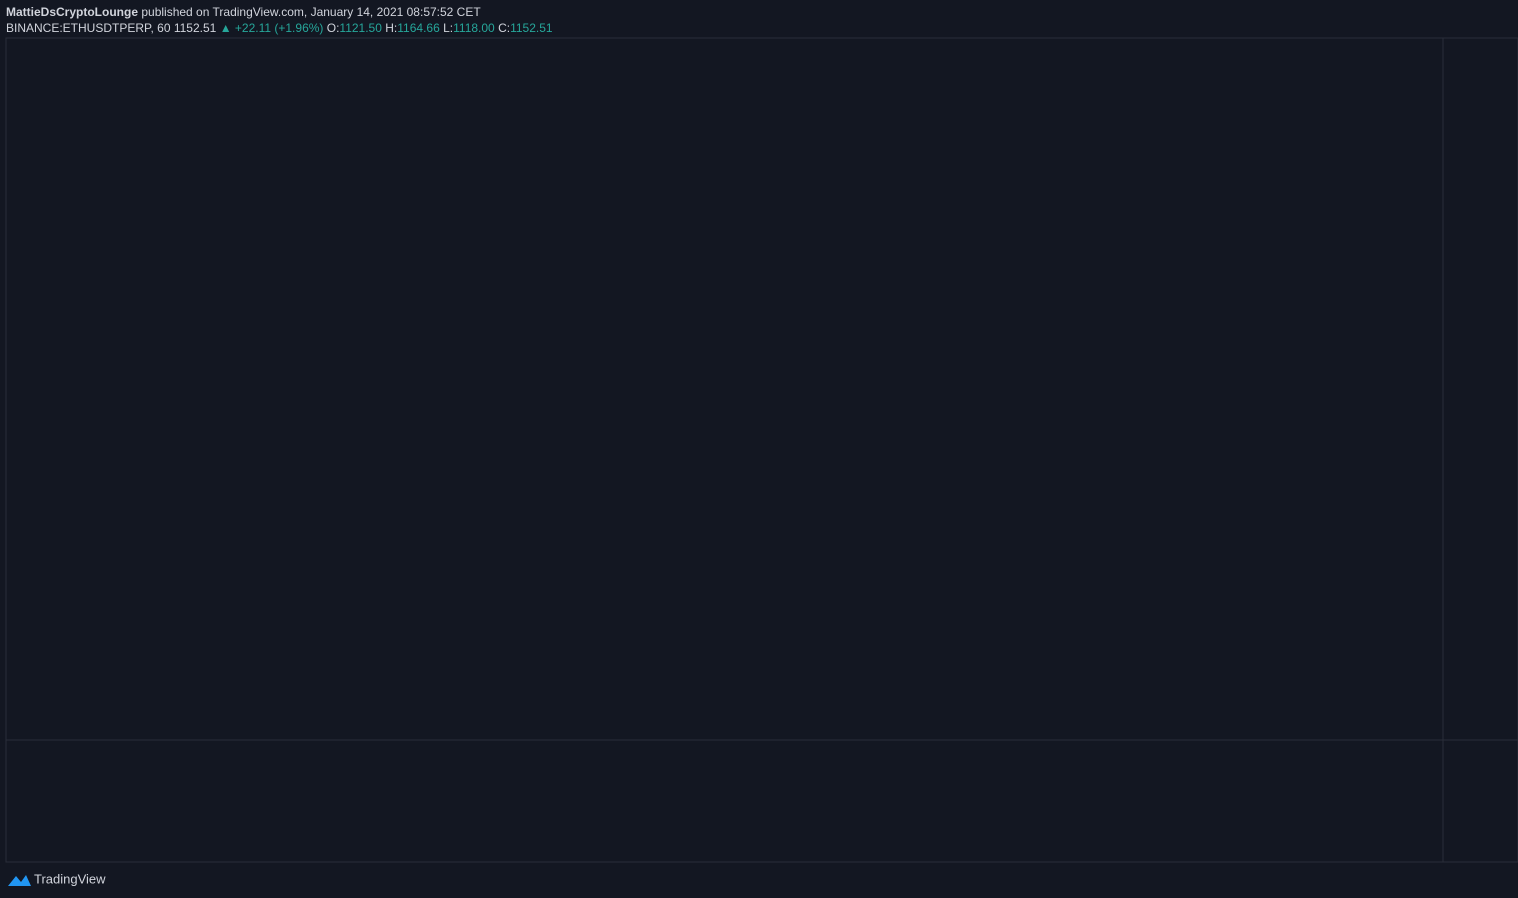 This screenshot has width=1518, height=898. What do you see at coordinates (19, 880) in the screenshot?
I see `logo-icon` at bounding box center [19, 880].